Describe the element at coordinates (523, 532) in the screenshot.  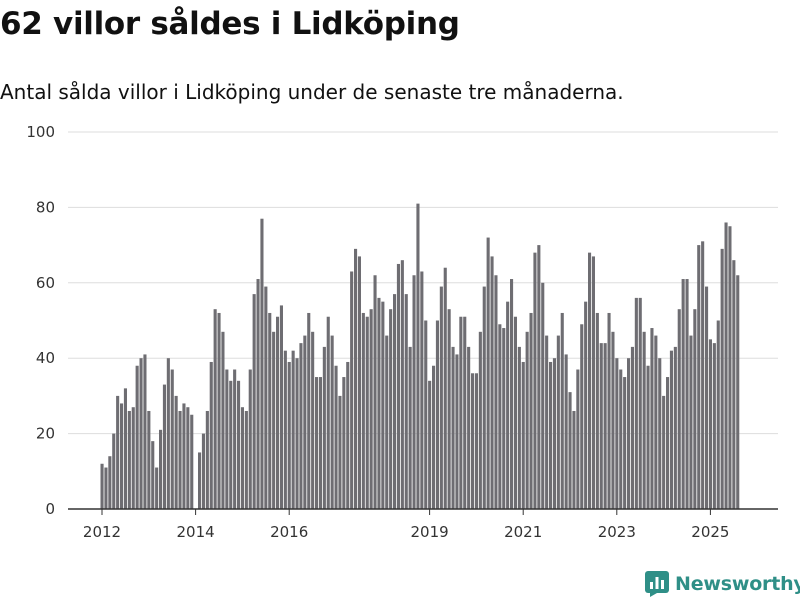
I see `x-tick-label: 2021` at that location.